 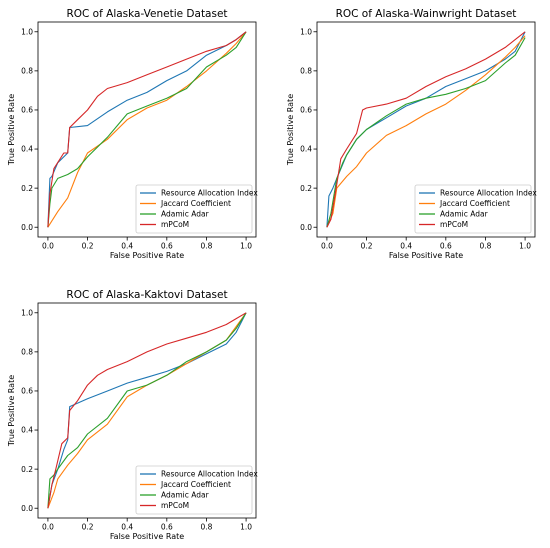 I want to click on chart-title: ROC of Alaska-Venetie Dataset, so click(x=146, y=14).